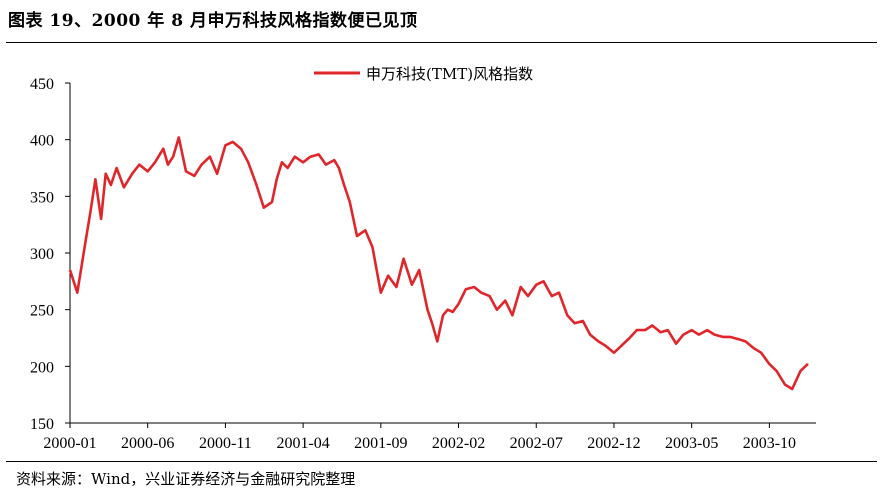 This screenshot has width=883, height=493. Describe the element at coordinates (186, 479) in the screenshot. I see `source-note: 资料来源：Wind，兴业证券经济与金融研究院整理` at that location.